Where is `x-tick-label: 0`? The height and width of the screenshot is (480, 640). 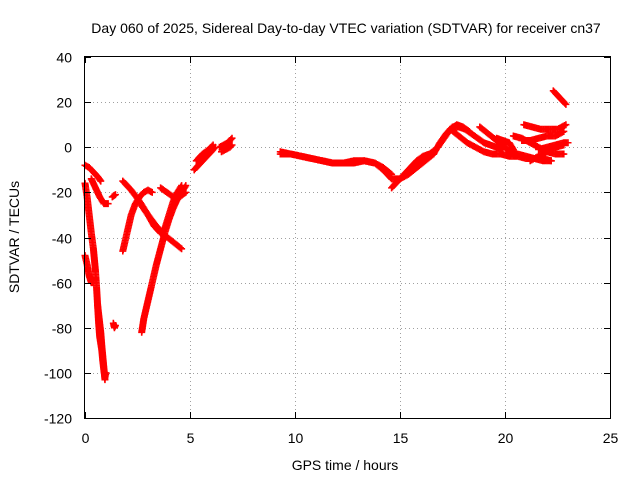 x-tick-label: 0 is located at coordinates (86, 438).